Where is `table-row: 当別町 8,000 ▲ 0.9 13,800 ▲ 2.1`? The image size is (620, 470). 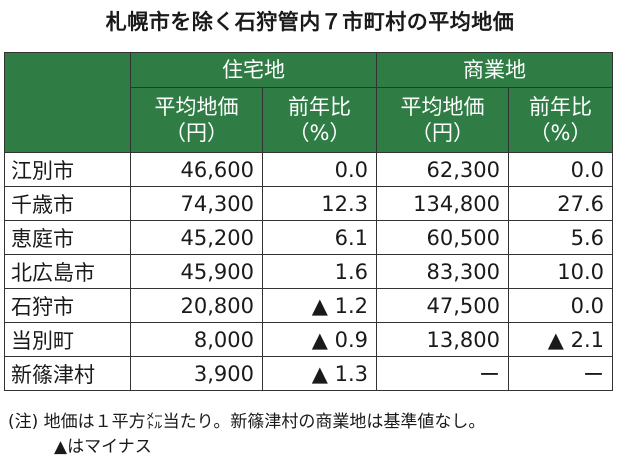
table-row: 当別町 8,000 ▲ 0.9 13,800 ▲ 2.1 is located at coordinates (308, 339).